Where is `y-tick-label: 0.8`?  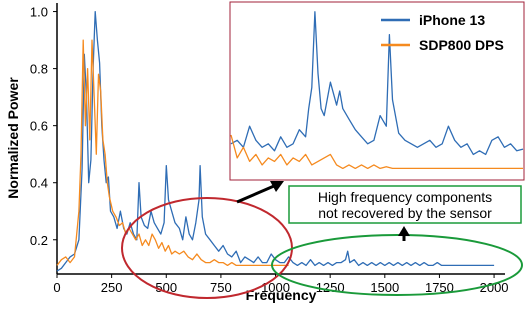 y-tick-label: 0.8 is located at coordinates (39, 69).